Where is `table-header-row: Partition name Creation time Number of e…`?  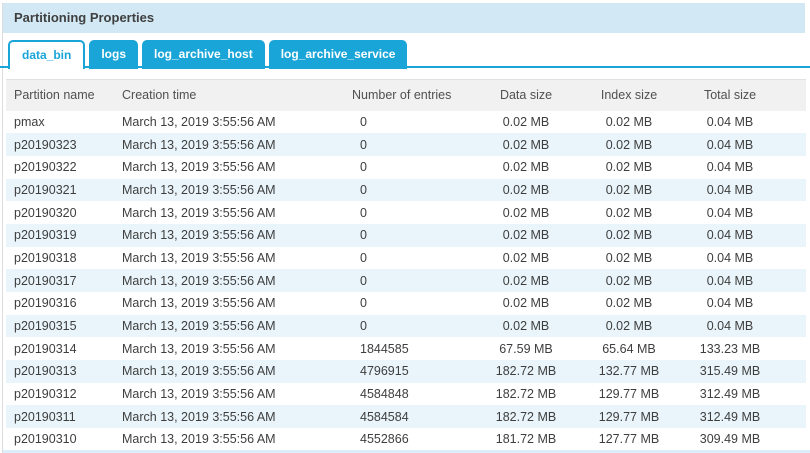
table-header-row: Partition name Creation time Number of e… is located at coordinates (406, 95).